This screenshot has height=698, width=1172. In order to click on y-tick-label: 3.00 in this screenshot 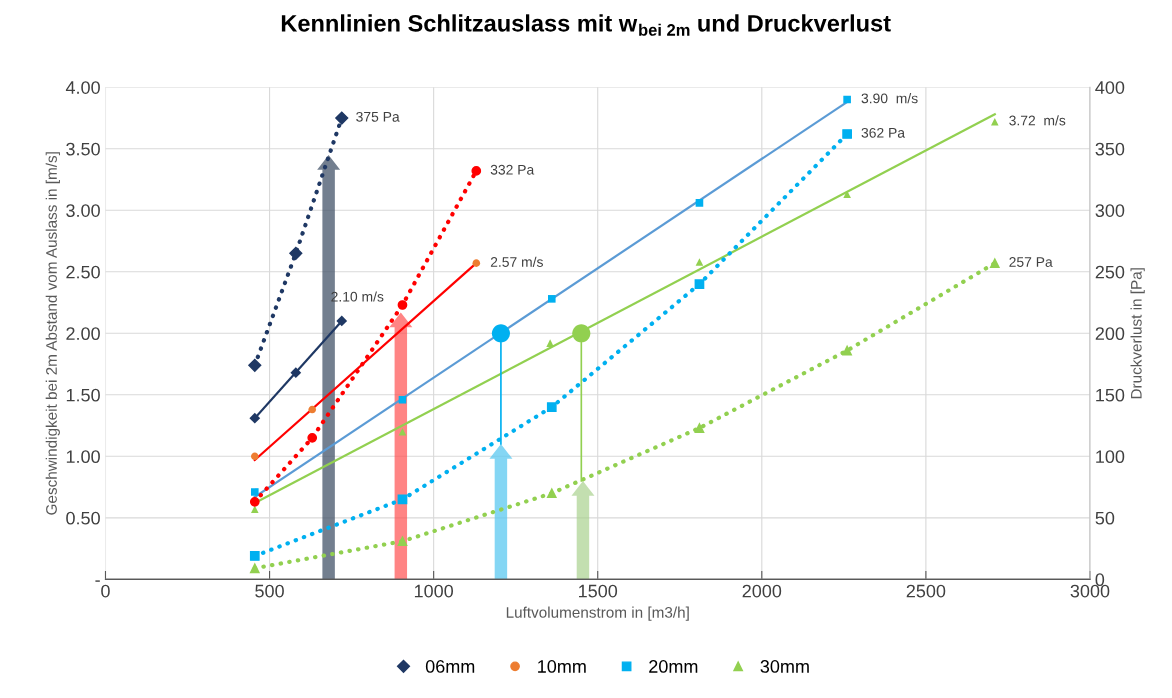, I will do `click(83, 210)`.